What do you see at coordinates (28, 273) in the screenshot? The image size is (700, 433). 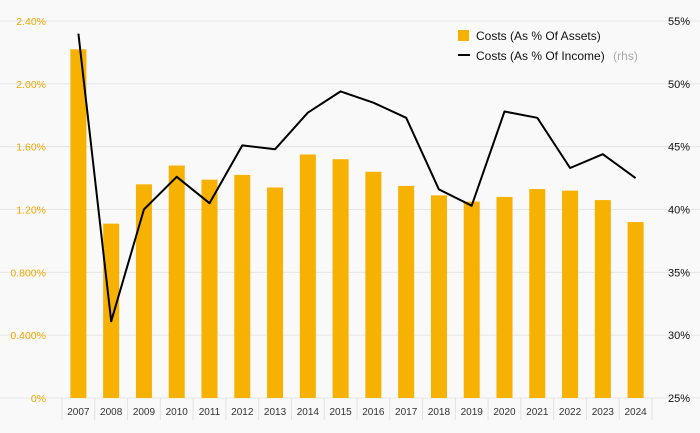 I see `left-tick-label: 0.800%` at bounding box center [28, 273].